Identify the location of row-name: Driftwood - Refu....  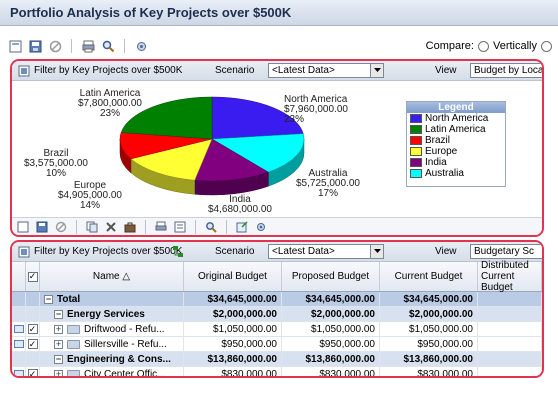
(124, 329).